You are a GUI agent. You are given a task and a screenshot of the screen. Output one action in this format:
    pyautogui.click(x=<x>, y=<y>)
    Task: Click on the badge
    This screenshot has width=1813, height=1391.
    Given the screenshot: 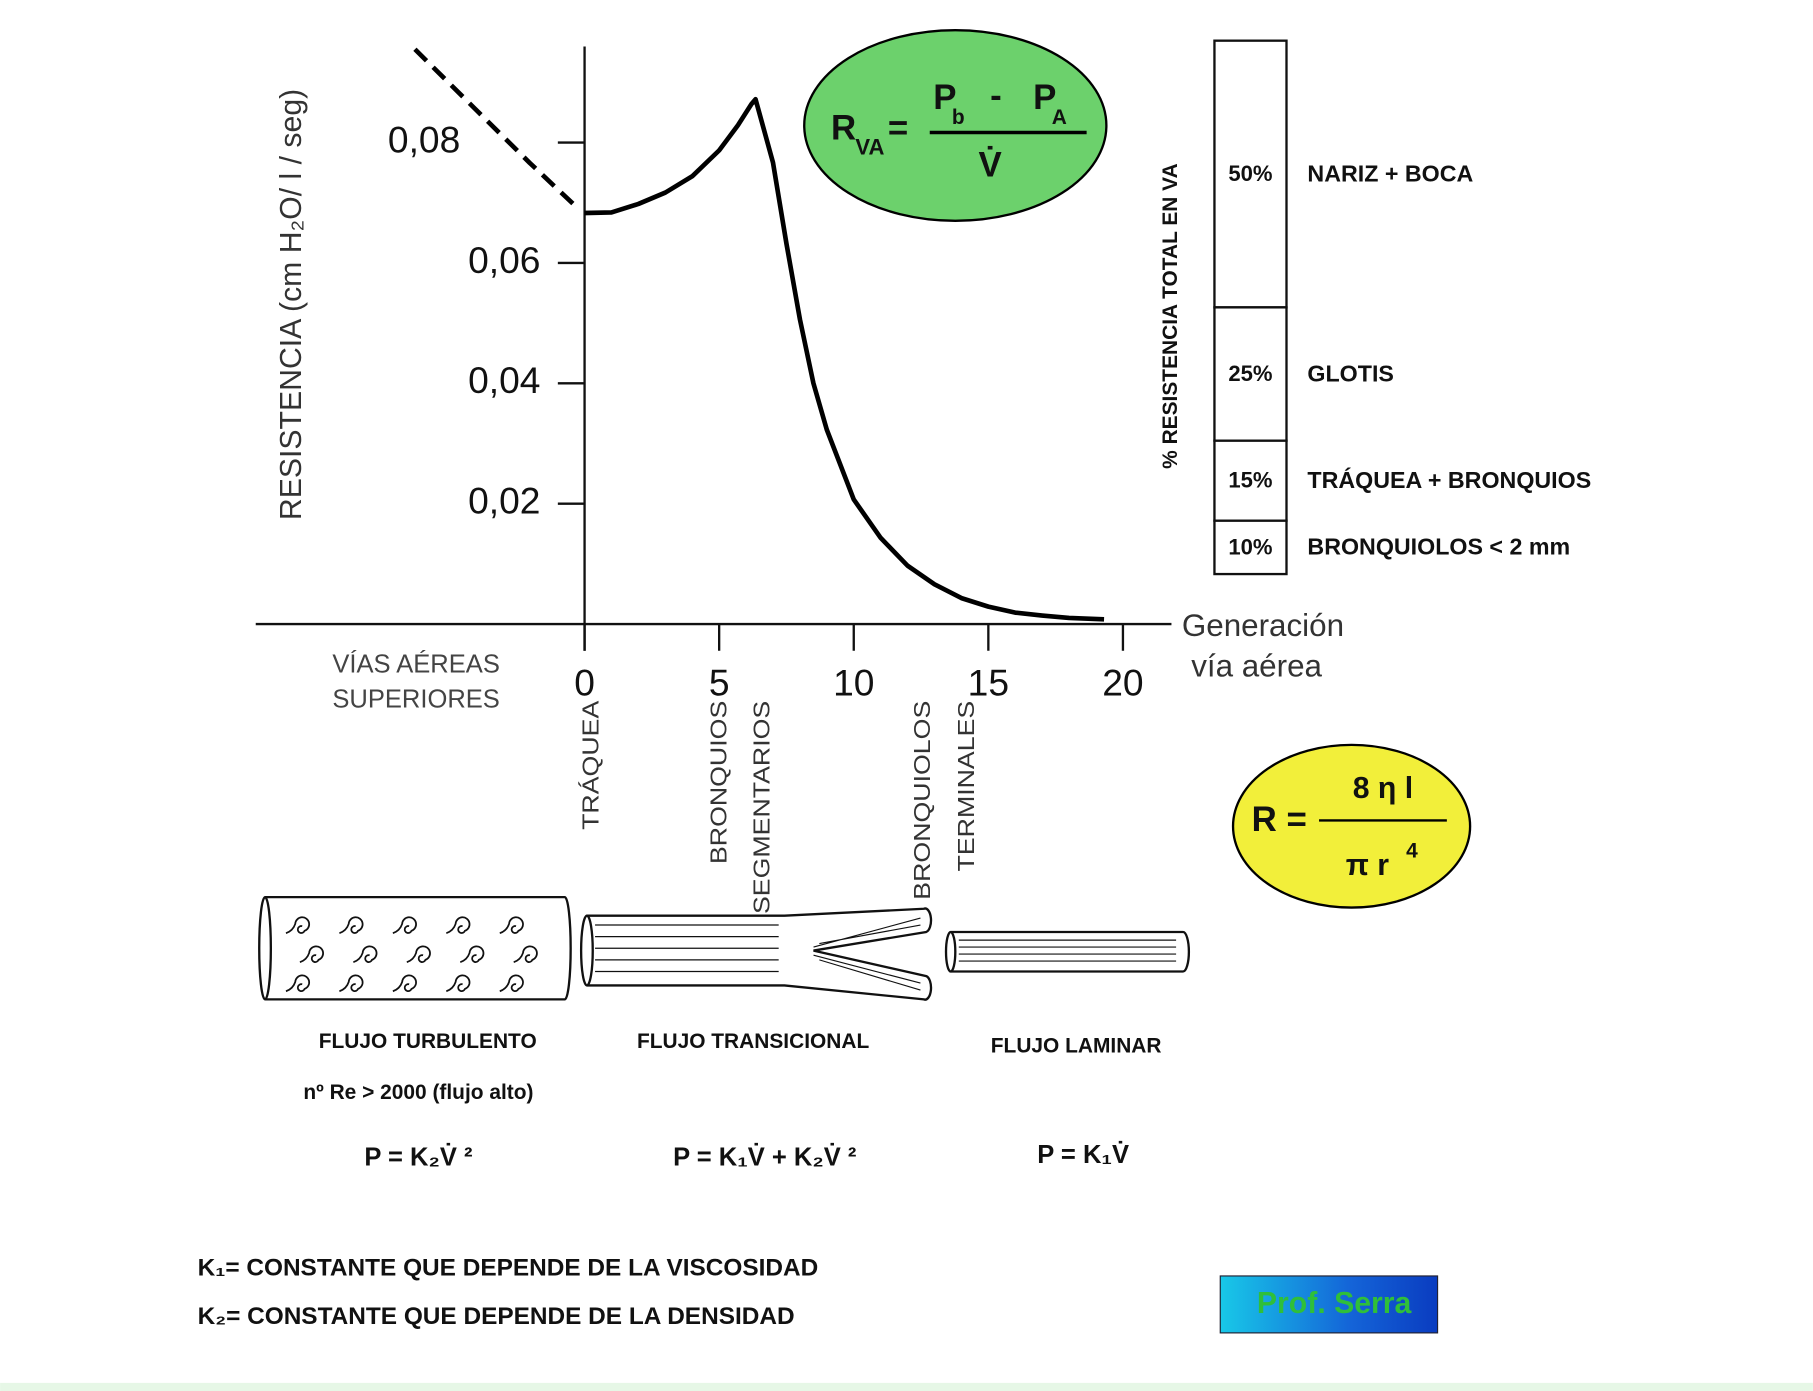 What is the action you would take?
    pyautogui.click(x=1329, y=1304)
    